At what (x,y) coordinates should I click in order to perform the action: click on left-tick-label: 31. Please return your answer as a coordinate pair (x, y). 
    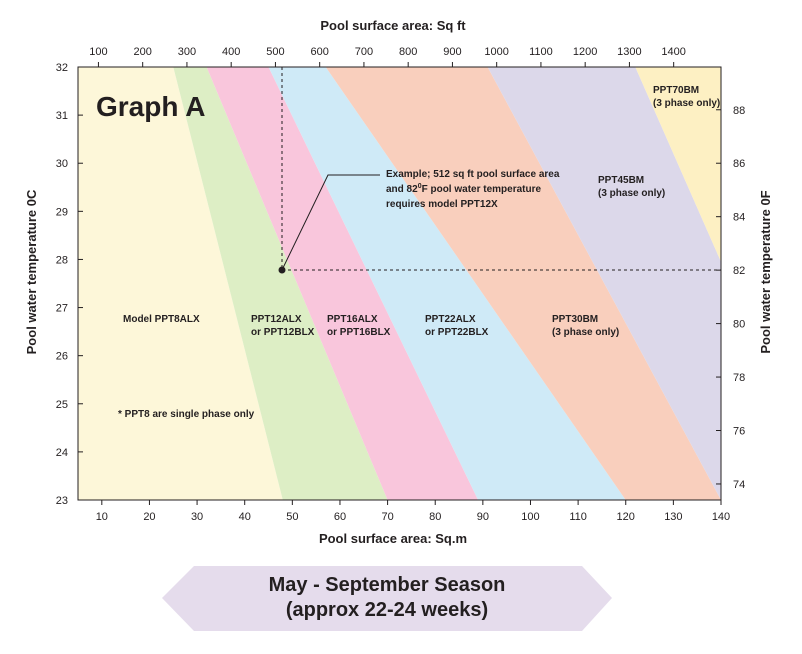
    Looking at the image, I should click on (62, 116).